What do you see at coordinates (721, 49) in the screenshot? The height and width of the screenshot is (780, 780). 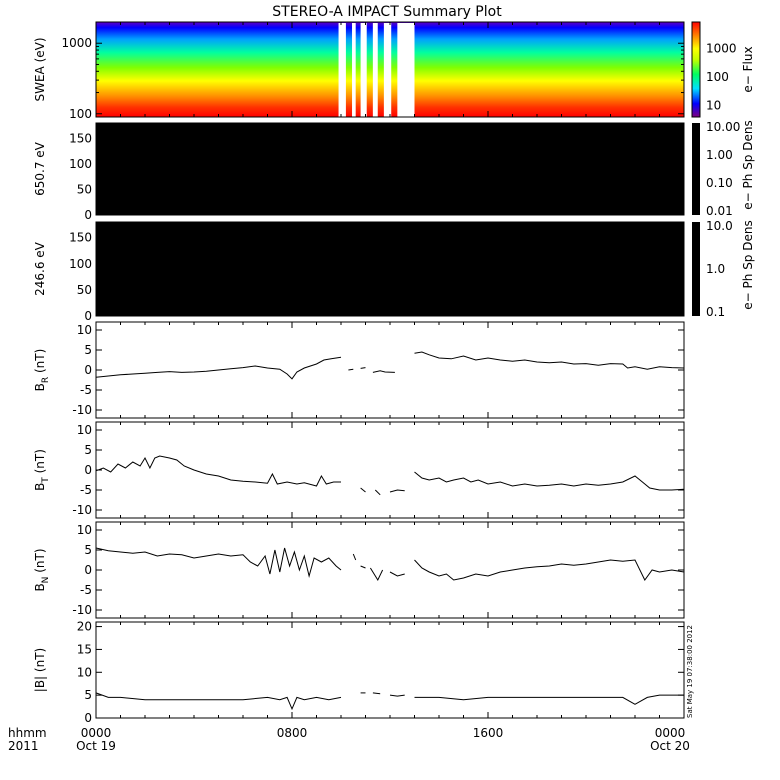 I see `colorbar-tick-label: 1000` at bounding box center [721, 49].